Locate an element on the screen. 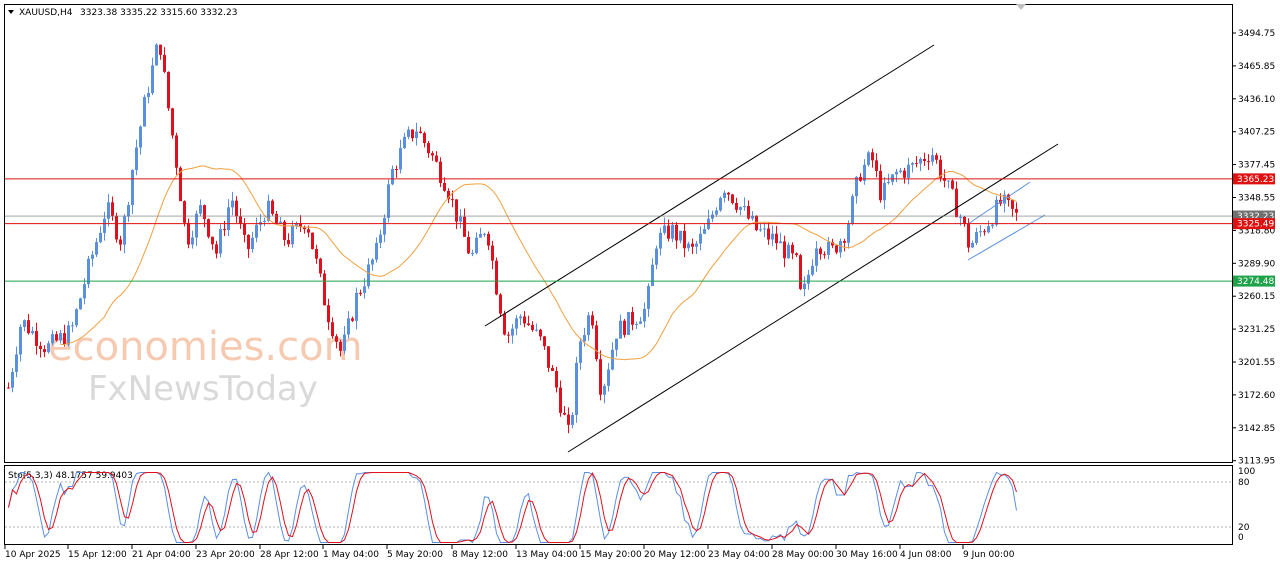 Image resolution: width=1280 pixels, height=567 pixels. price-tick-label: 3201.55 is located at coordinates (1256, 363).